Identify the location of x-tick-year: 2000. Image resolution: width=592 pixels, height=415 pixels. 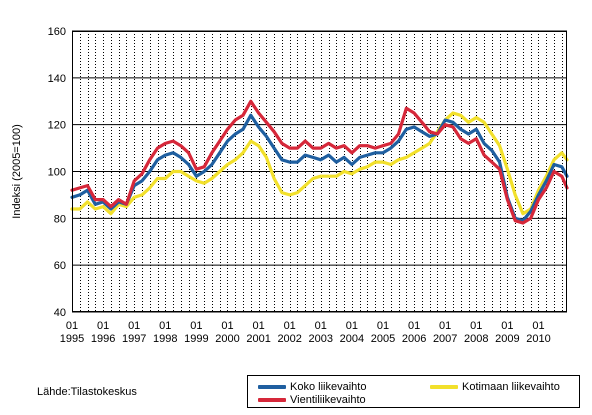
(227, 339).